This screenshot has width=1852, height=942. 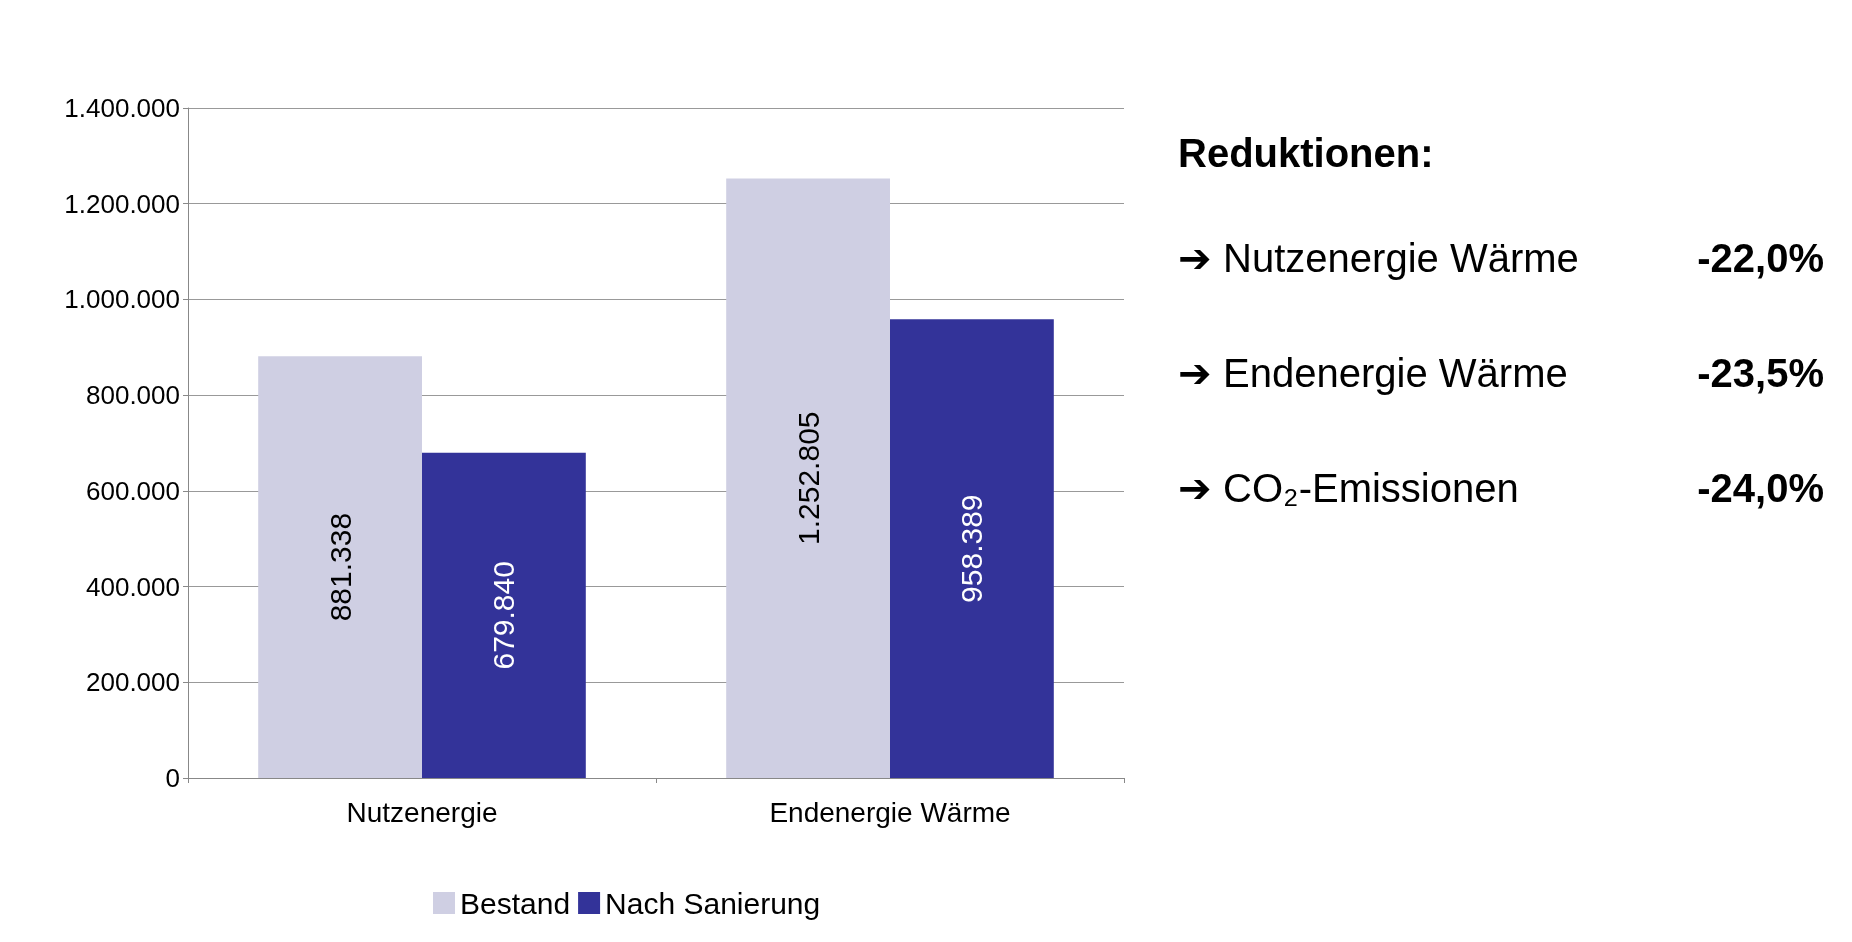 I want to click on data-label: 881.338, so click(x=340, y=567).